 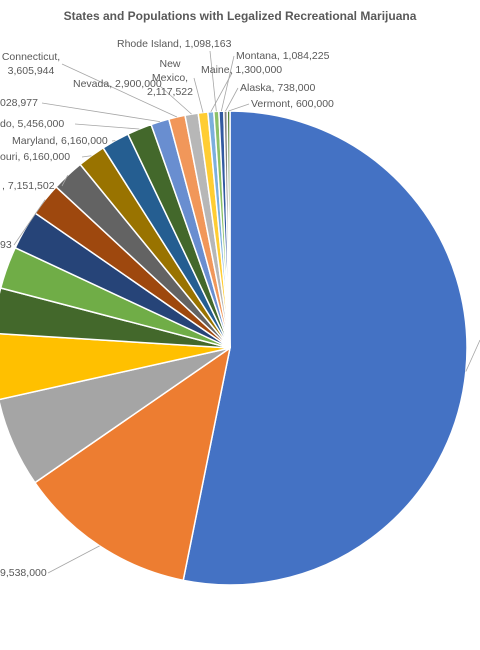 I want to click on data-label: Connecticut, 3,605,944, so click(x=31, y=64).